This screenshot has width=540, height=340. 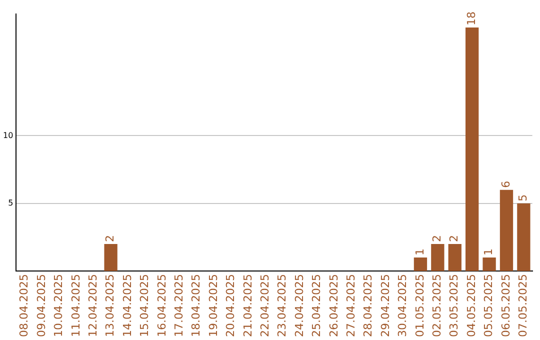 What do you see at coordinates (333, 306) in the screenshot?
I see `x-tick-label: 26.04.2025` at bounding box center [333, 306].